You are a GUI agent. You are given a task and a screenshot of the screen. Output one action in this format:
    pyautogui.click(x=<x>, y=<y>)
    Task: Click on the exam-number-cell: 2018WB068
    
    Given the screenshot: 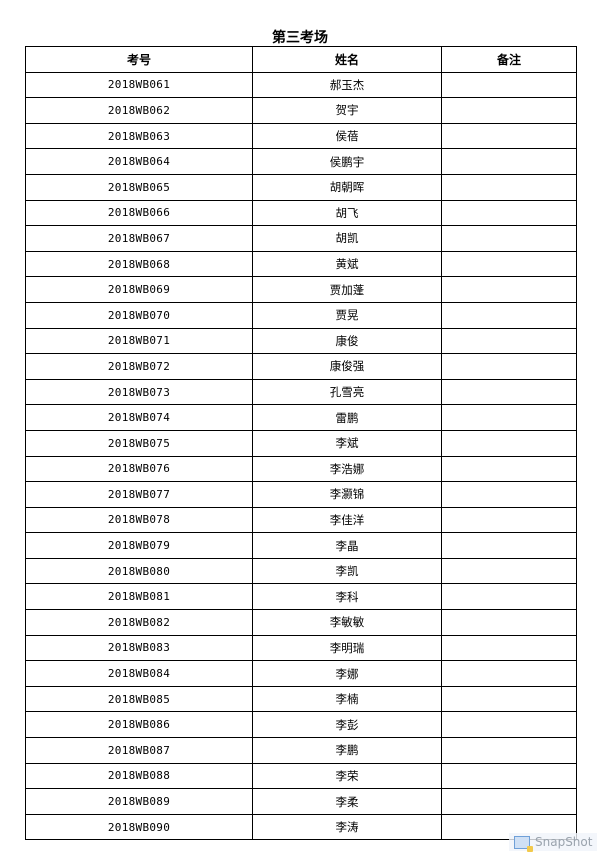 What is the action you would take?
    pyautogui.click(x=139, y=264)
    